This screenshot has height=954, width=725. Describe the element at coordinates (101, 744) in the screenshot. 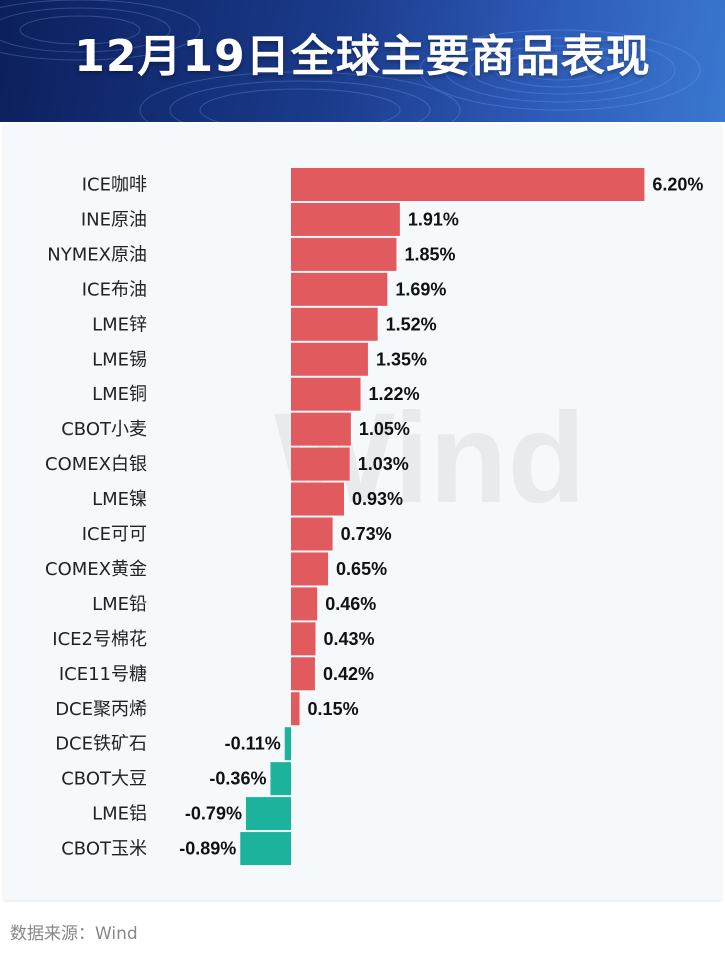

I see `category-label: DCE铁矿石` at that location.